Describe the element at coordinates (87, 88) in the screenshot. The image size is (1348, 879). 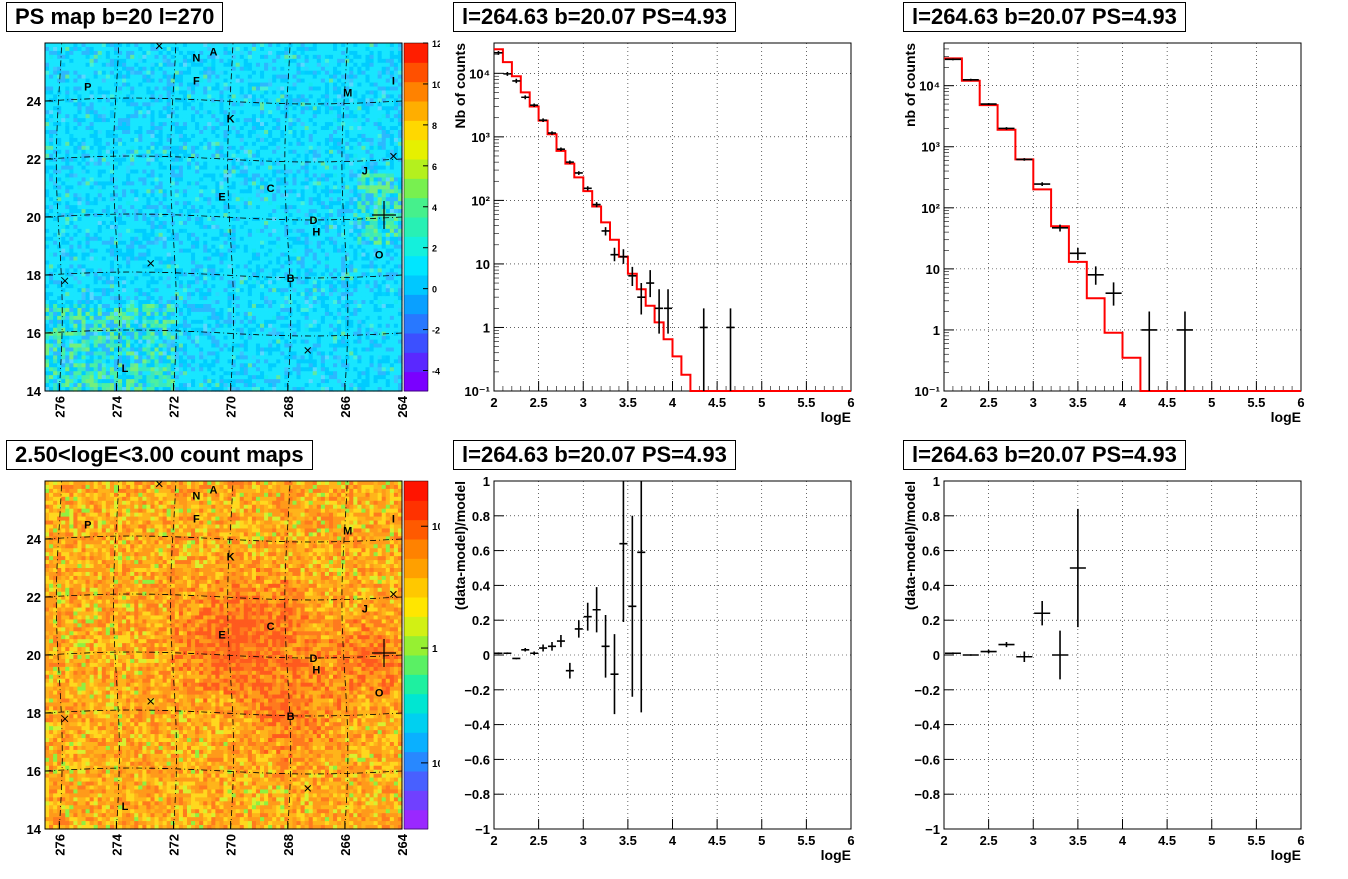
I see `source-label: P` at that location.